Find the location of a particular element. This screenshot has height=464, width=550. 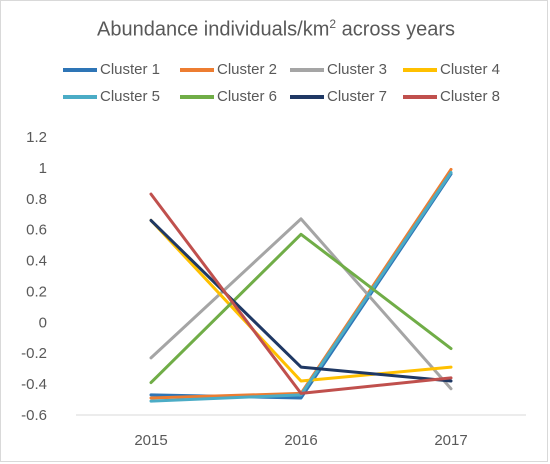

y-tick-label: -0.4 is located at coordinates (34, 384).